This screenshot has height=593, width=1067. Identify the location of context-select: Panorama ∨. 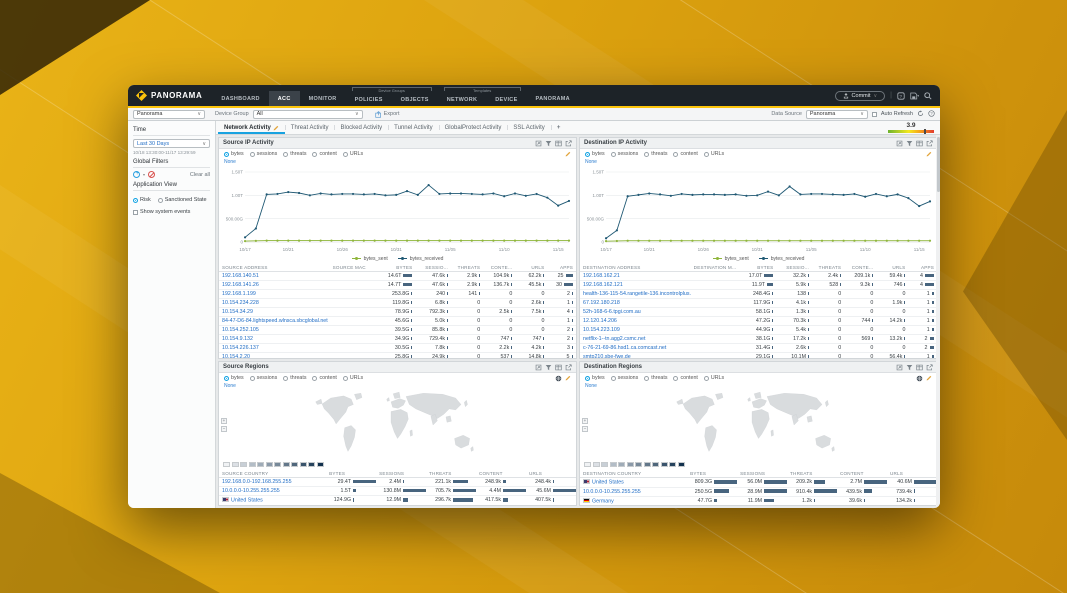
(169, 114).